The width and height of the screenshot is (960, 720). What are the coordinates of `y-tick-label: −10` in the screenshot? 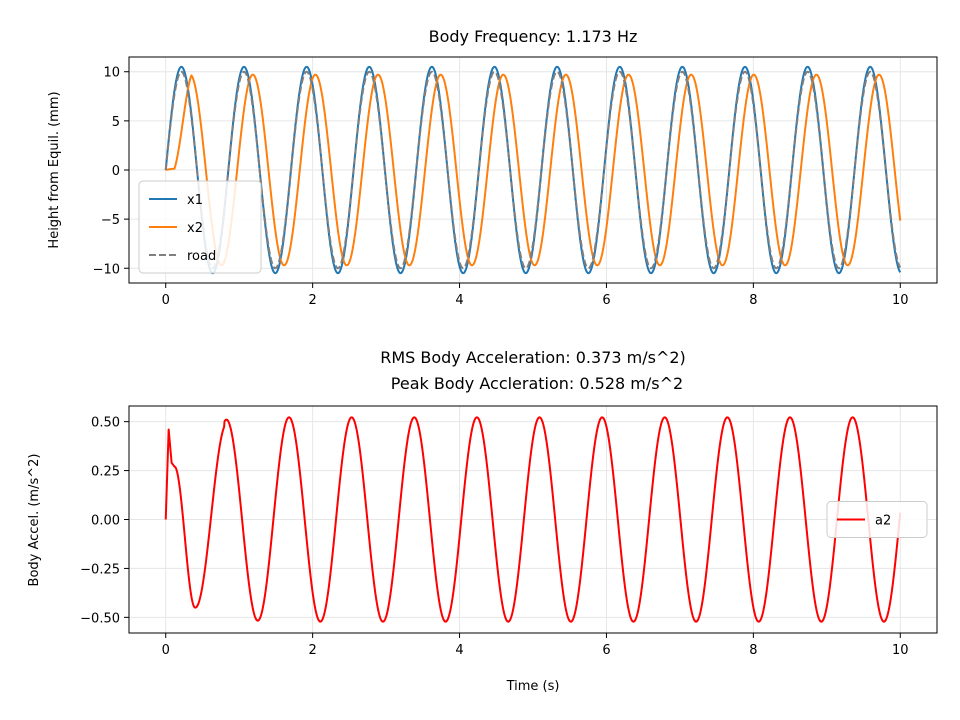 It's located at (106, 269).